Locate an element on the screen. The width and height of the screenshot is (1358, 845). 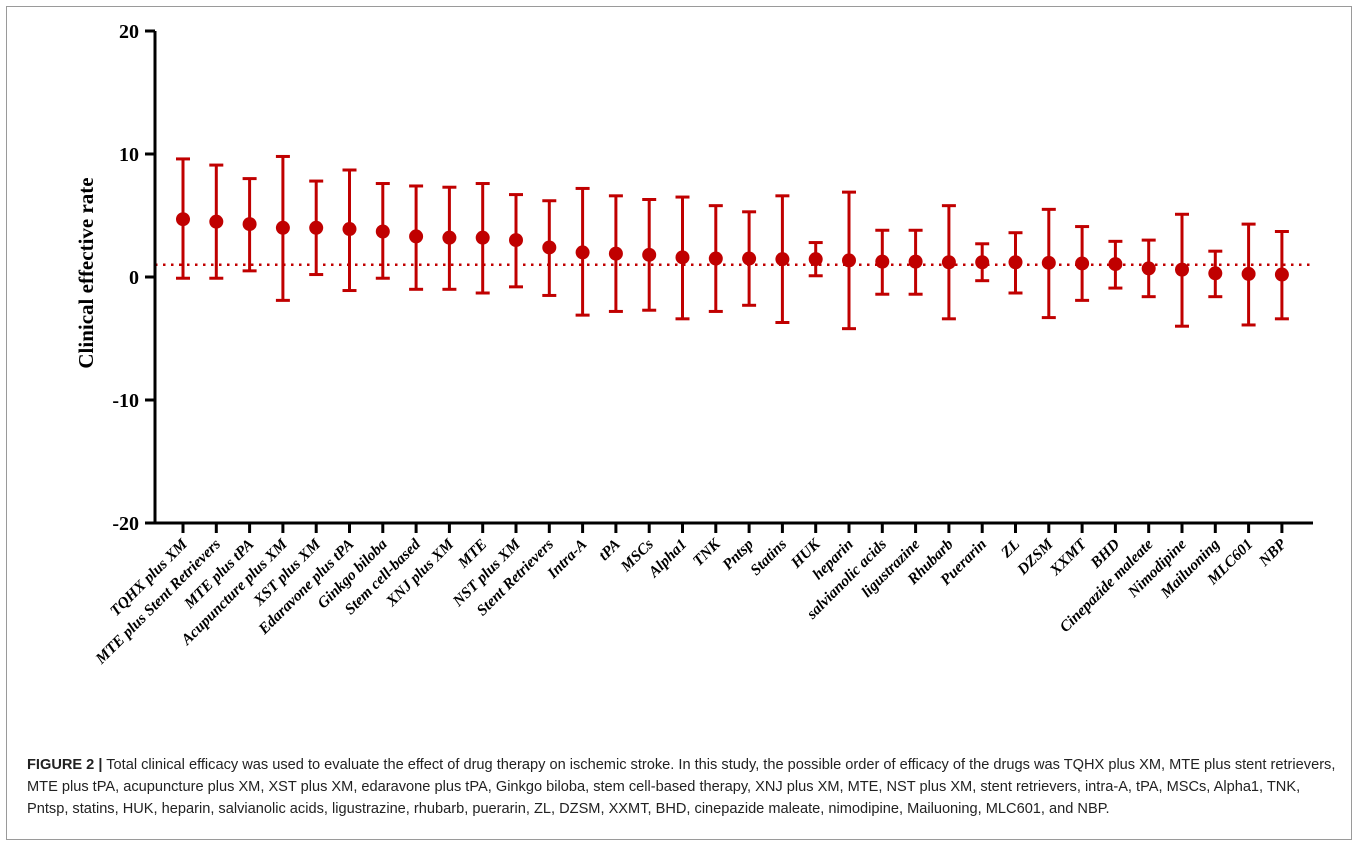
x-category-label: DZSM is located at coordinates (1035, 557).